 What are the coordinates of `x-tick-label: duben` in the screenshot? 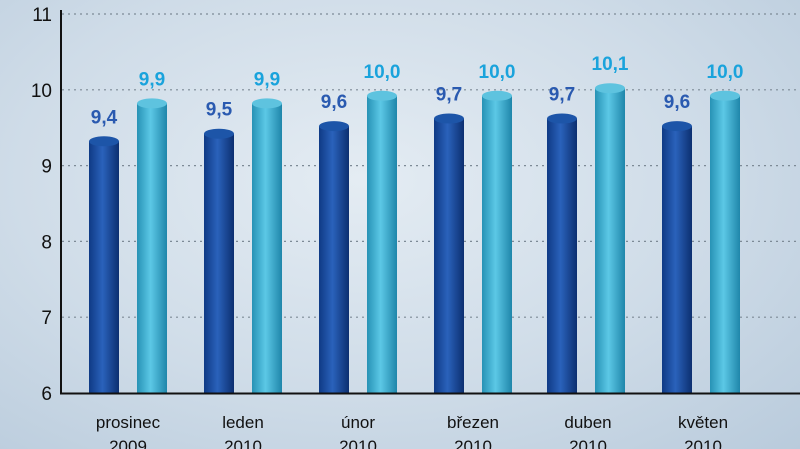 It's located at (587, 422).